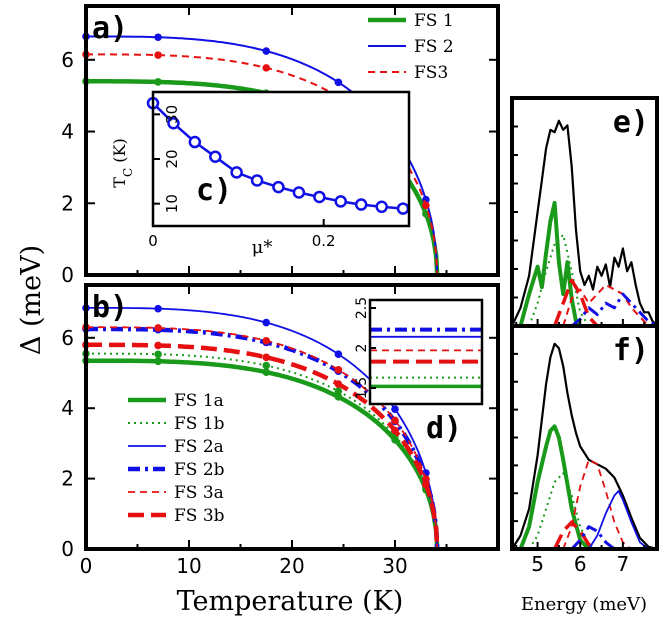  What do you see at coordinates (324, 241) in the screenshot?
I see `x-tick-label: 0.2` at bounding box center [324, 241].